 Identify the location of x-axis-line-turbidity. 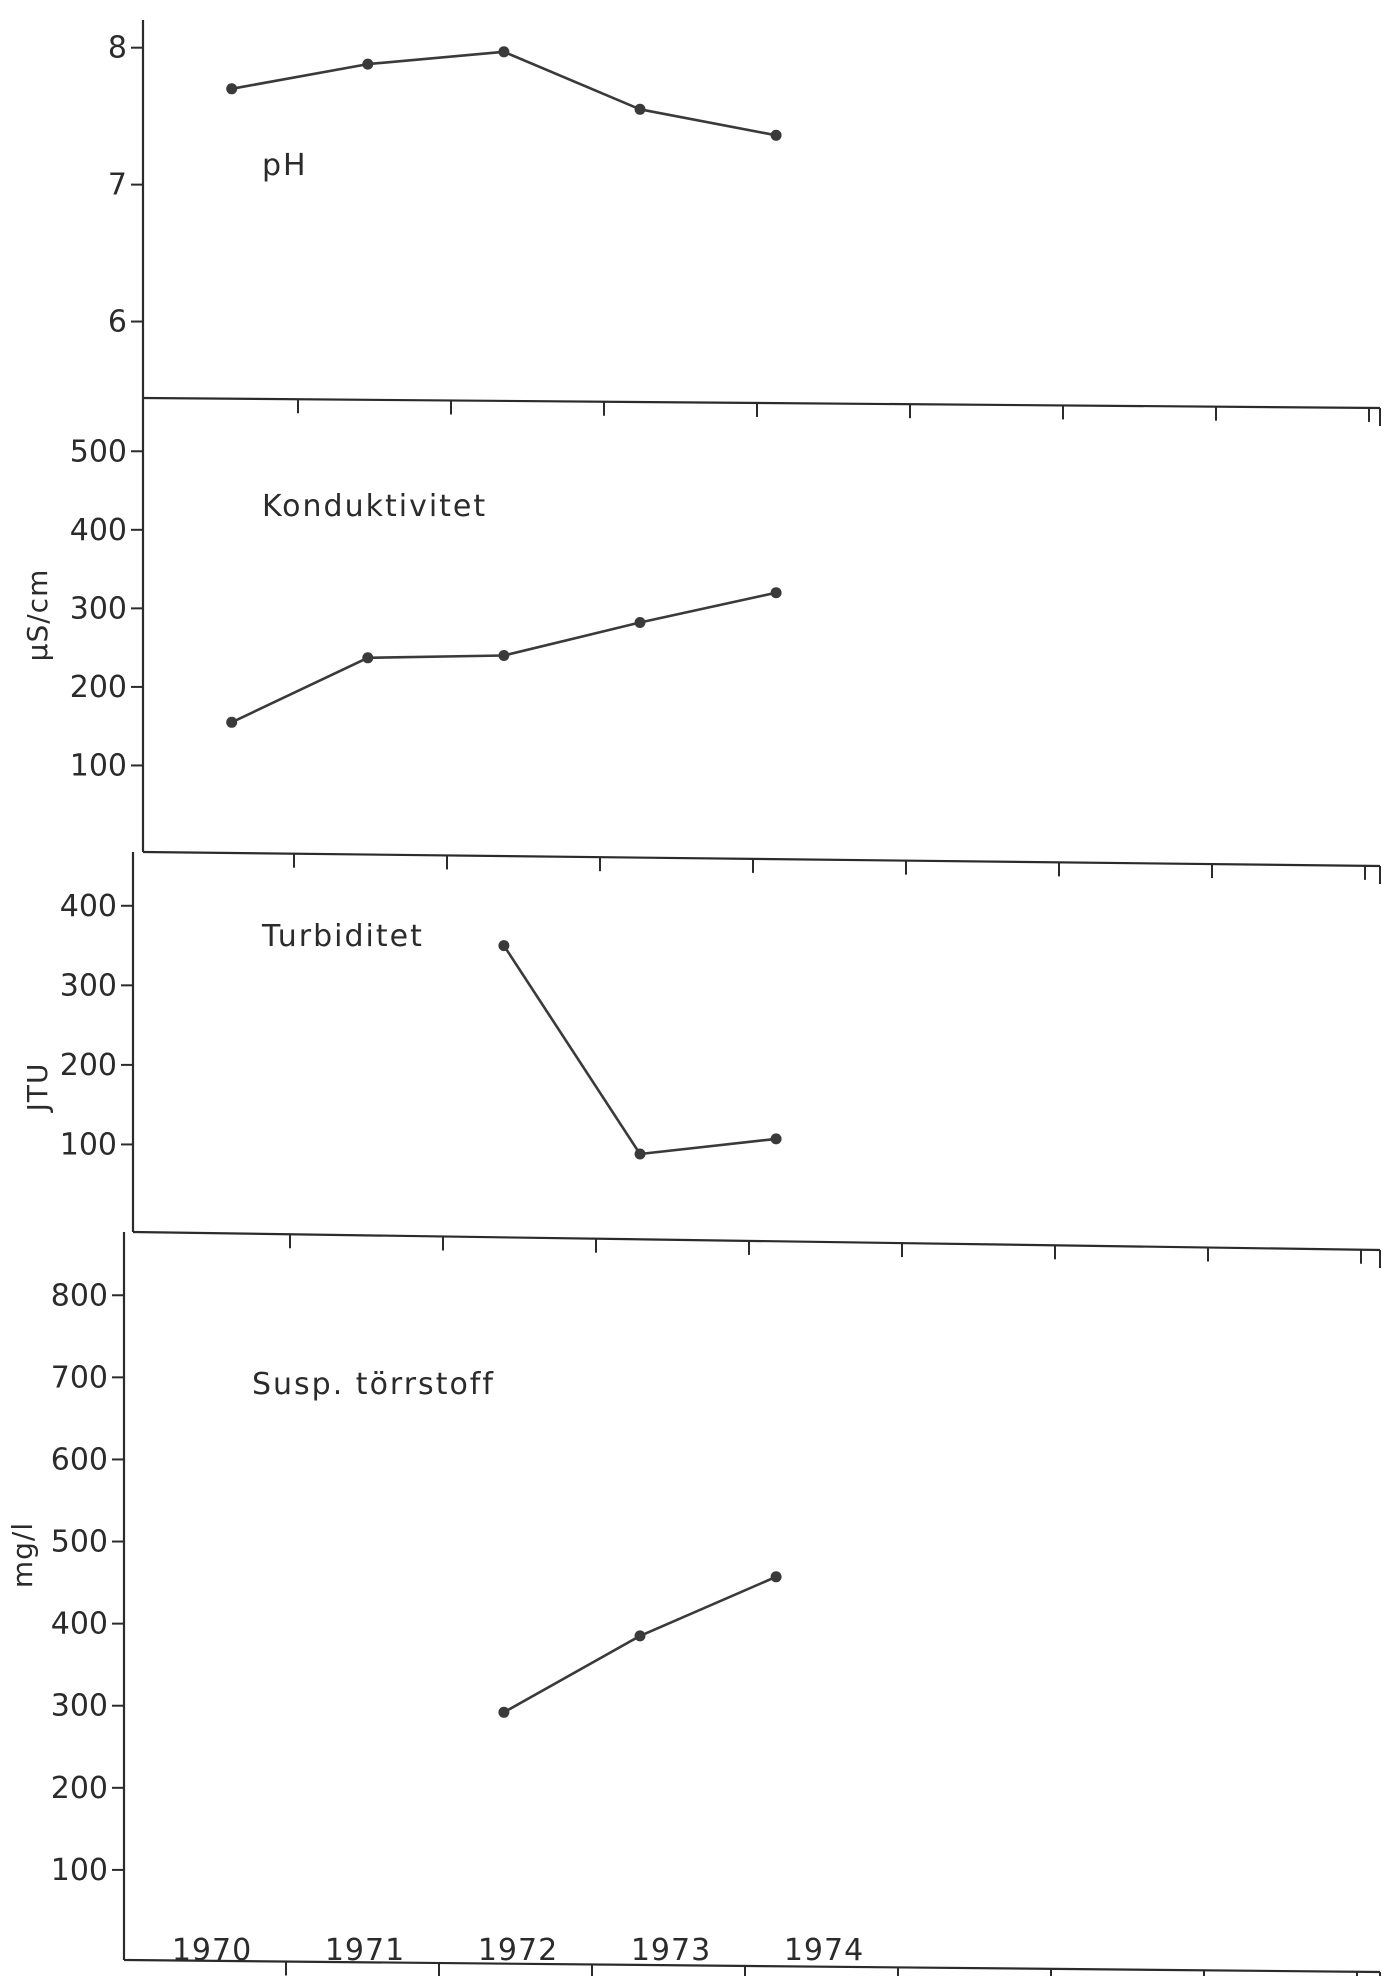
(756, 1241).